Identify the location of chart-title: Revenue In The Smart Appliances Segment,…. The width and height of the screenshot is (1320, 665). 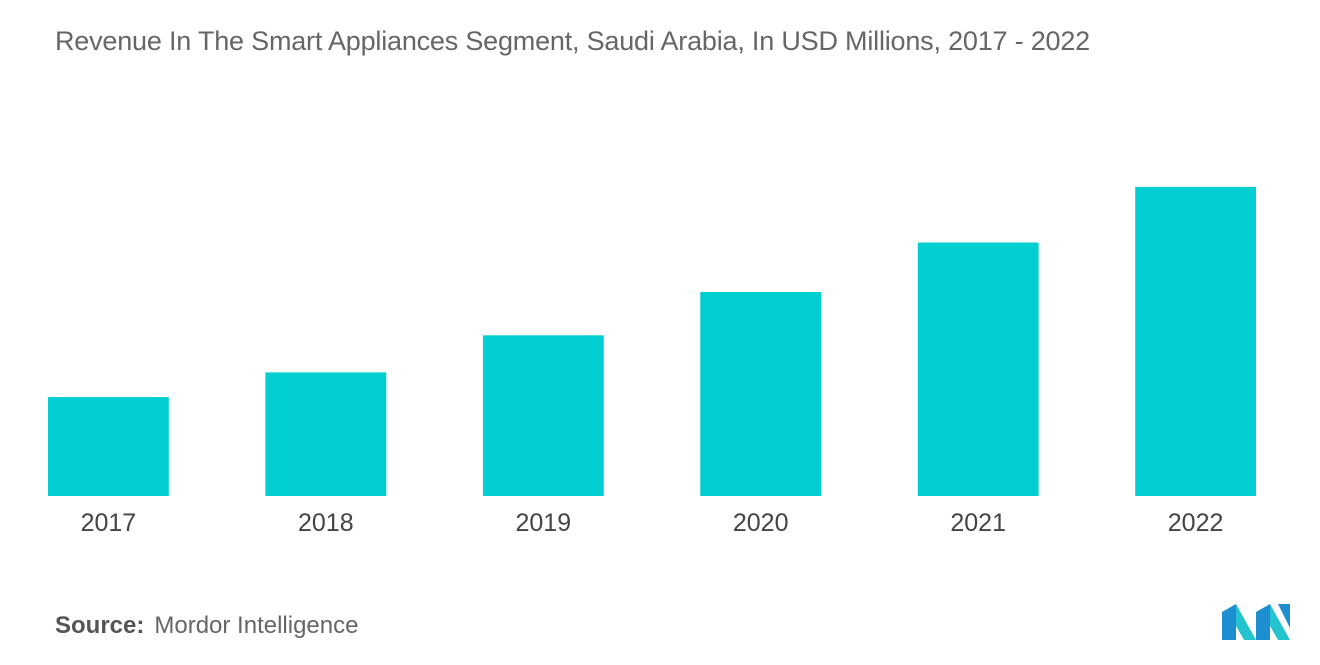
(573, 41).